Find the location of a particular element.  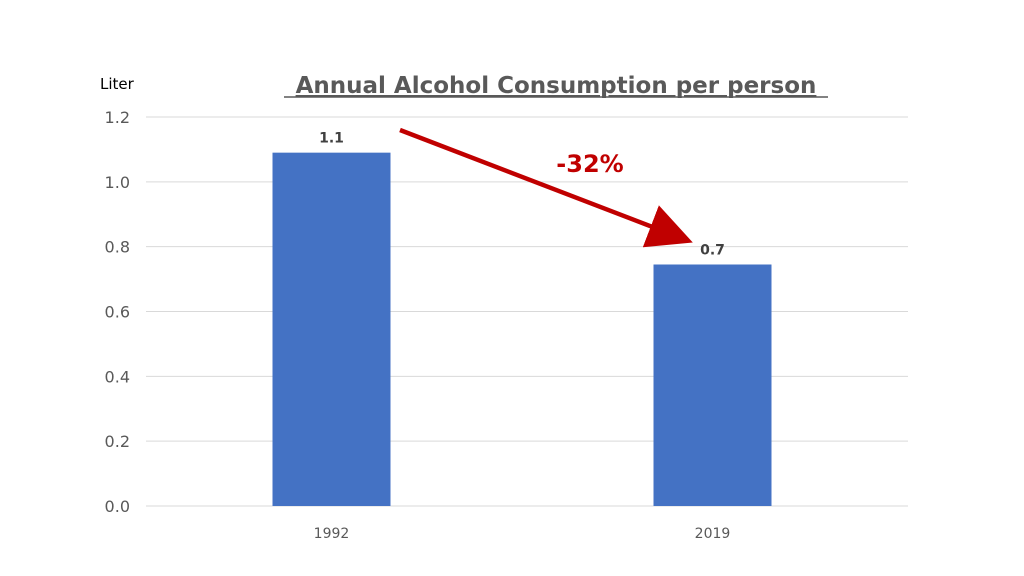

y-tick-label: 0.2 is located at coordinates (117, 441).